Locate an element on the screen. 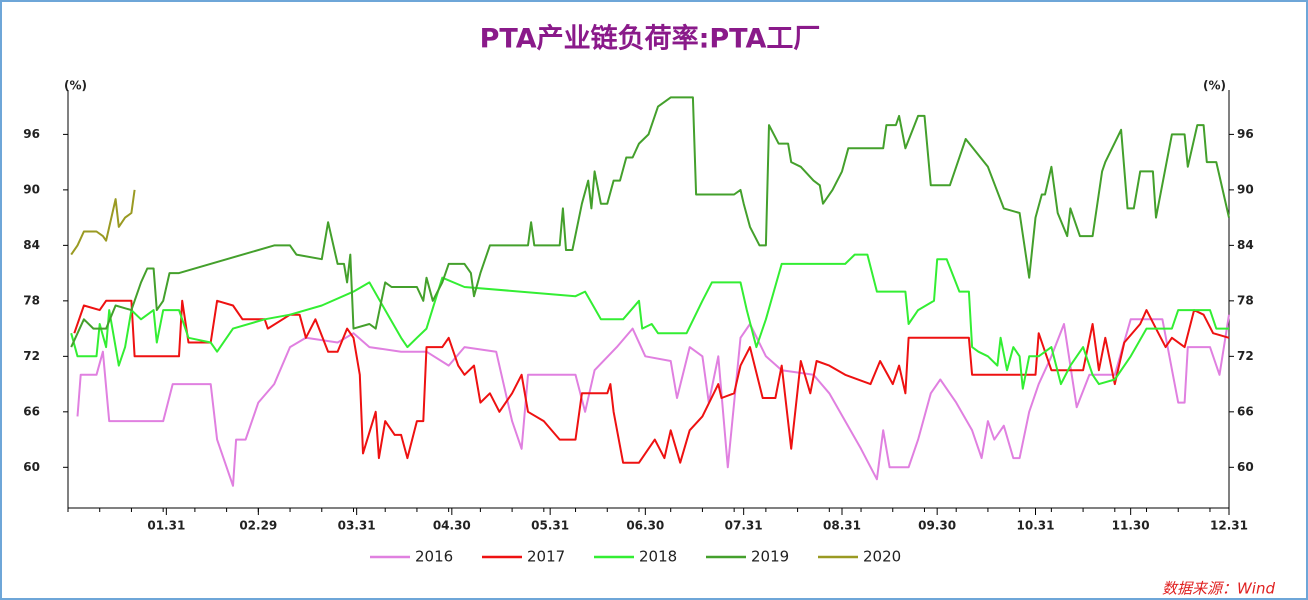 Image resolution: width=1308 pixels, height=600 pixels. series-line is located at coordinates (103, 222).